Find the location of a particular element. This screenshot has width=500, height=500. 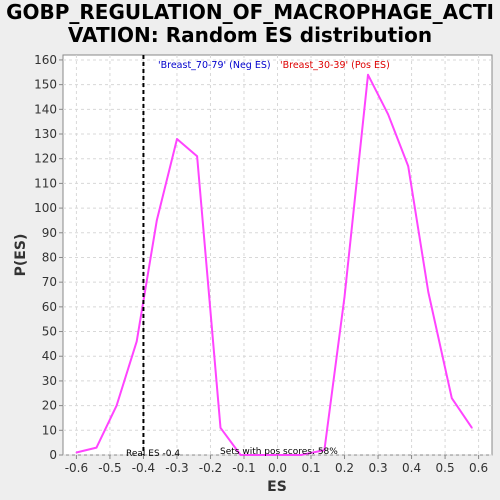

x-tick-label: 0.5 is located at coordinates (445, 468).